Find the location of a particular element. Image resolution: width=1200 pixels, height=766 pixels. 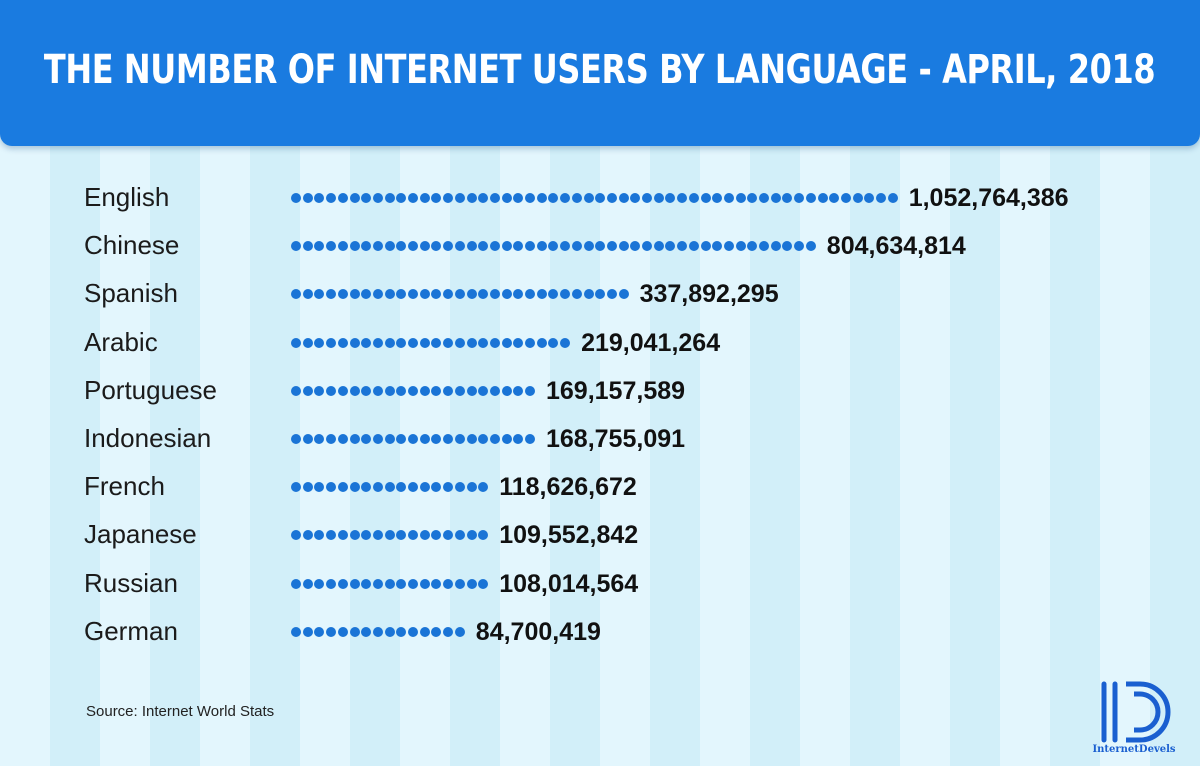

value-label: 169,157,589 is located at coordinates (616, 390).